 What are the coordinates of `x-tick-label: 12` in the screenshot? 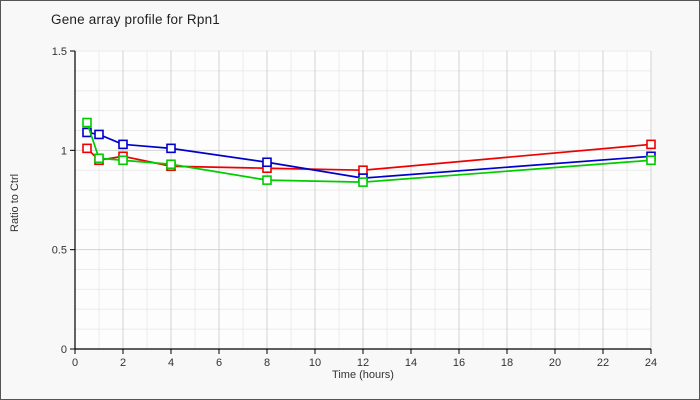 It's located at (363, 363).